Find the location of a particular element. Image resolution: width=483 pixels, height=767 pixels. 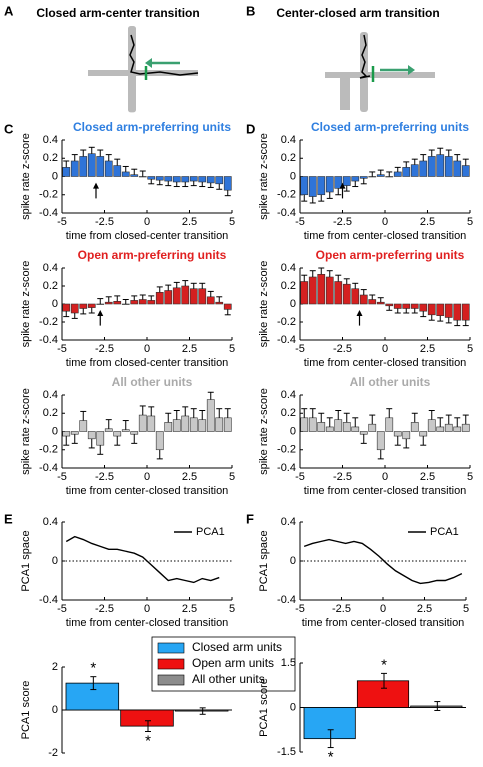

maze-title: Center-closed arm transition is located at coordinates (357, 13).